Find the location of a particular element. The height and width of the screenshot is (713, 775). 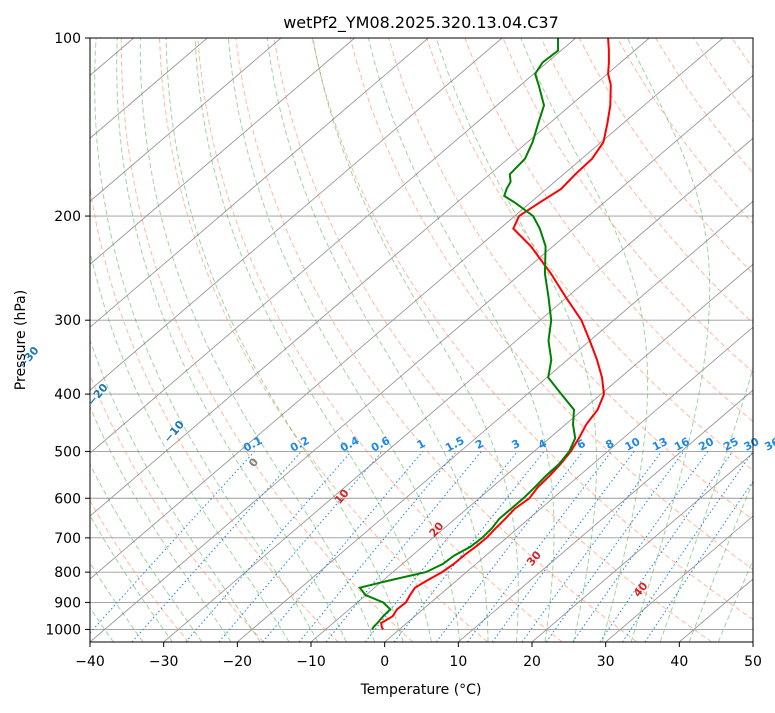

chart-title: wetPf2_YM08.2025.320.13.04.C37 is located at coordinates (421, 23).